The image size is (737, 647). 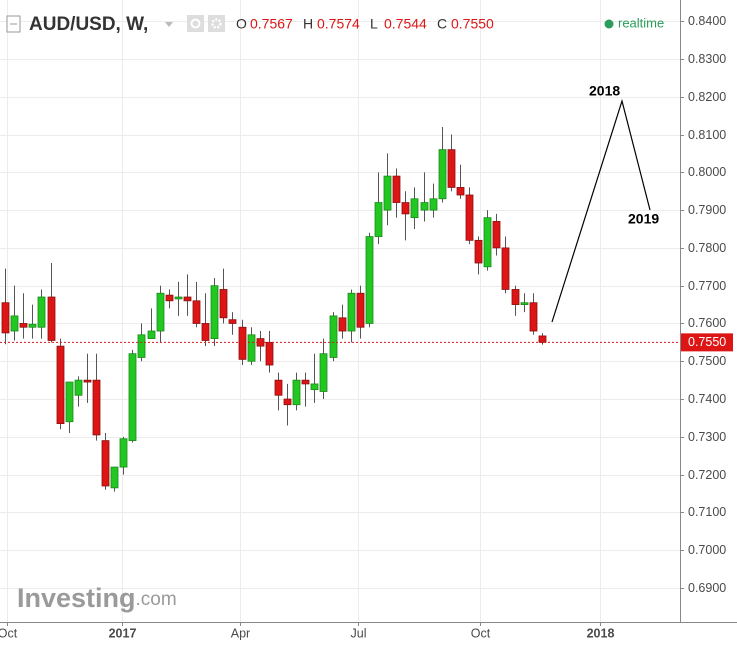 What do you see at coordinates (707, 588) in the screenshot?
I see `y-tick-label: 0.6900` at bounding box center [707, 588].